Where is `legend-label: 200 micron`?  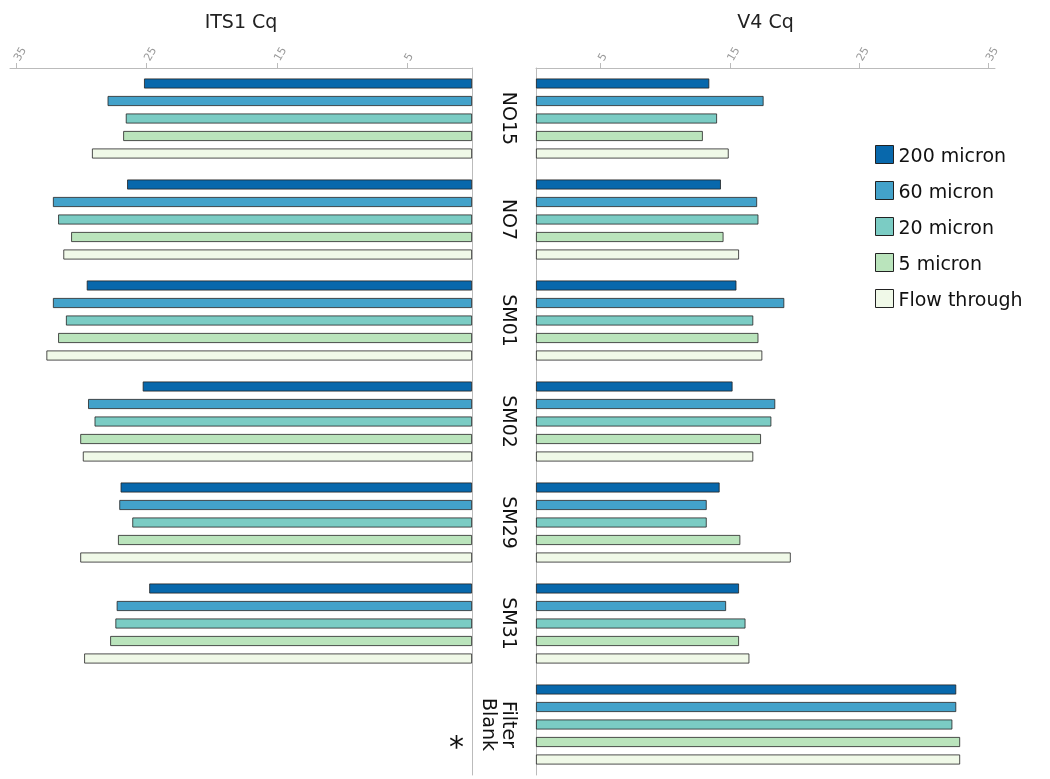
legend-label: 200 micron is located at coordinates (952, 154).